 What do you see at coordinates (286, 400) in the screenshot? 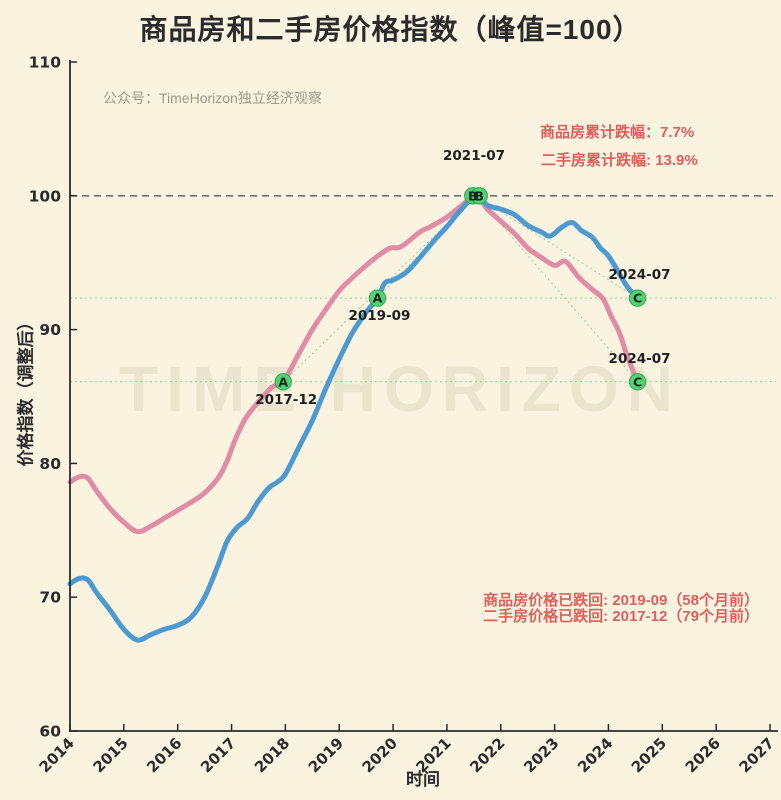
I see `marker-date-label: 2017-12` at bounding box center [286, 400].